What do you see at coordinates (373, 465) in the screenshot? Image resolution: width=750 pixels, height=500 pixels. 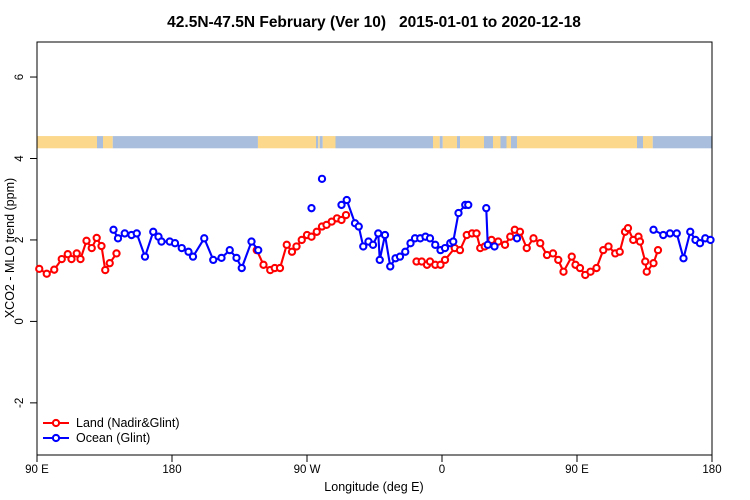 I see `x-axis: 90 E 180 90 W 0 90 E 180` at bounding box center [373, 465].